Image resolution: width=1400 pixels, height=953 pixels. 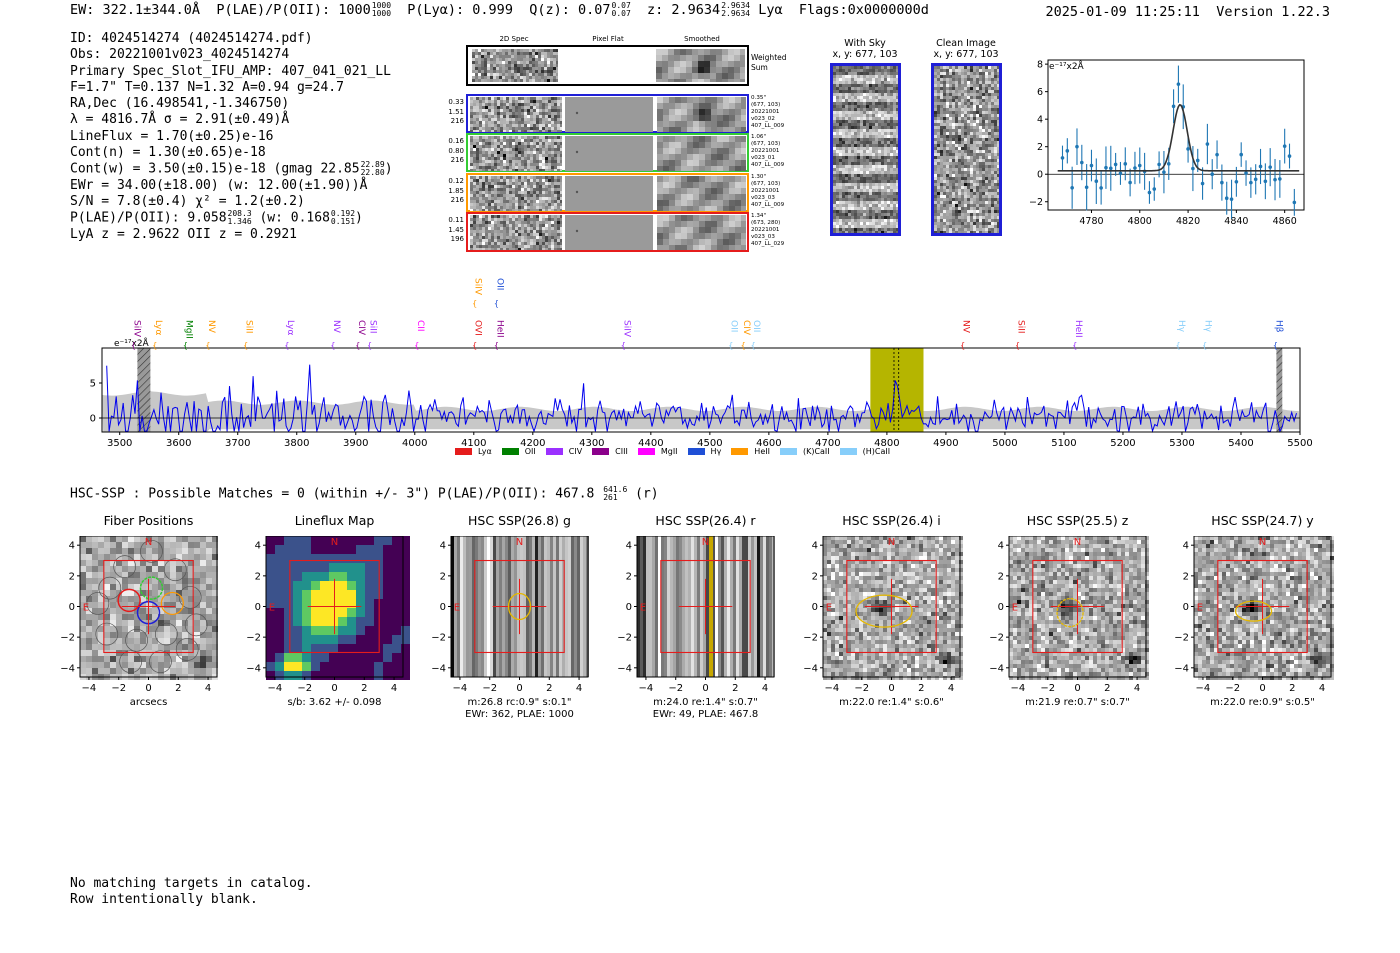 What do you see at coordinates (1040, 175) in the screenshot?
I see `zoom-y-tick-label: 0` at bounding box center [1040, 175].